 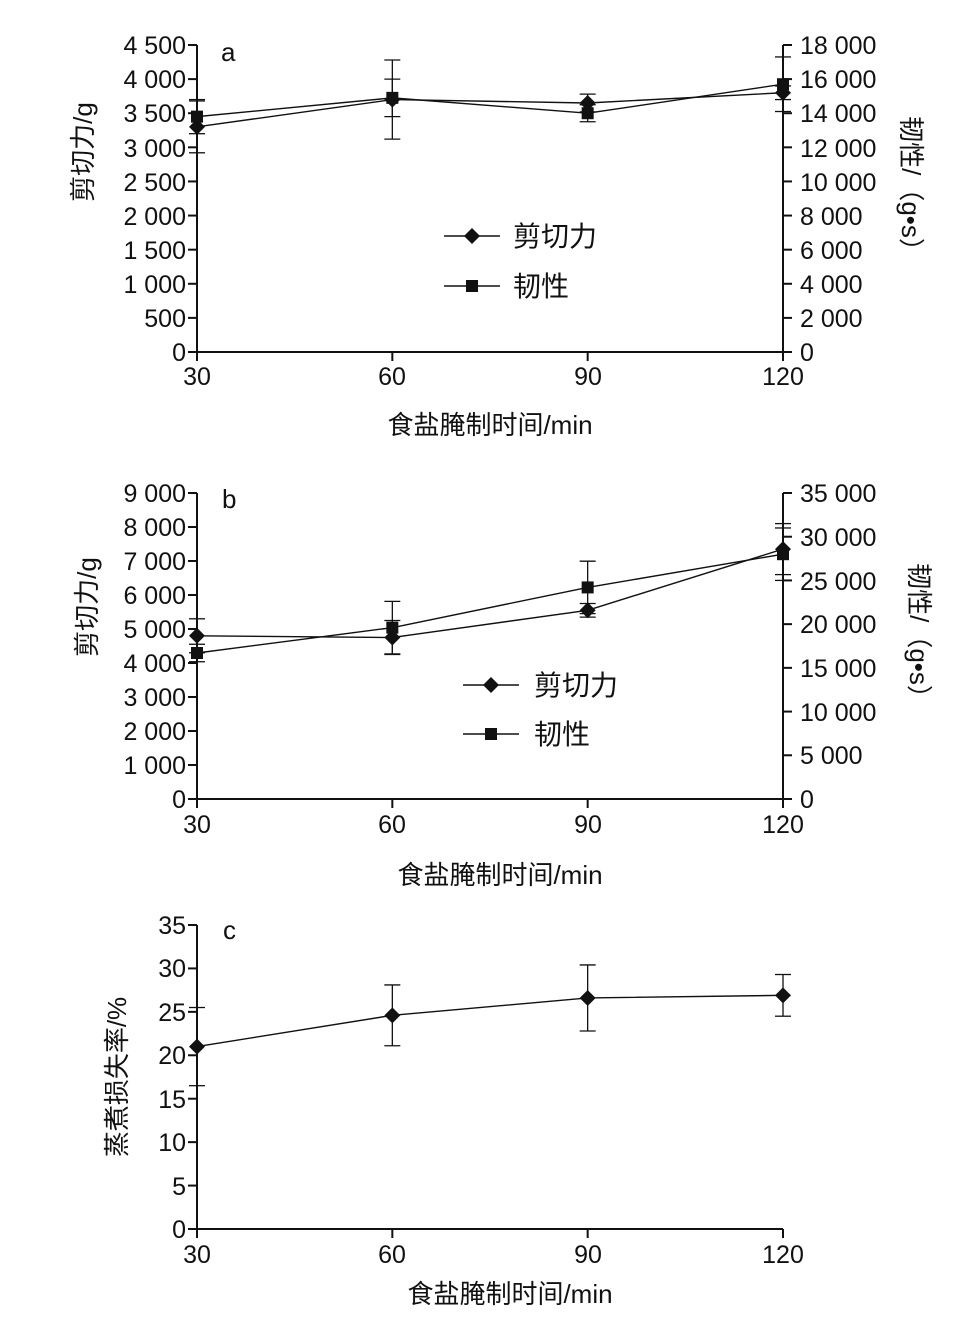 I want to click on panel-c-left-tick-label: 35, so click(x=172, y=926).